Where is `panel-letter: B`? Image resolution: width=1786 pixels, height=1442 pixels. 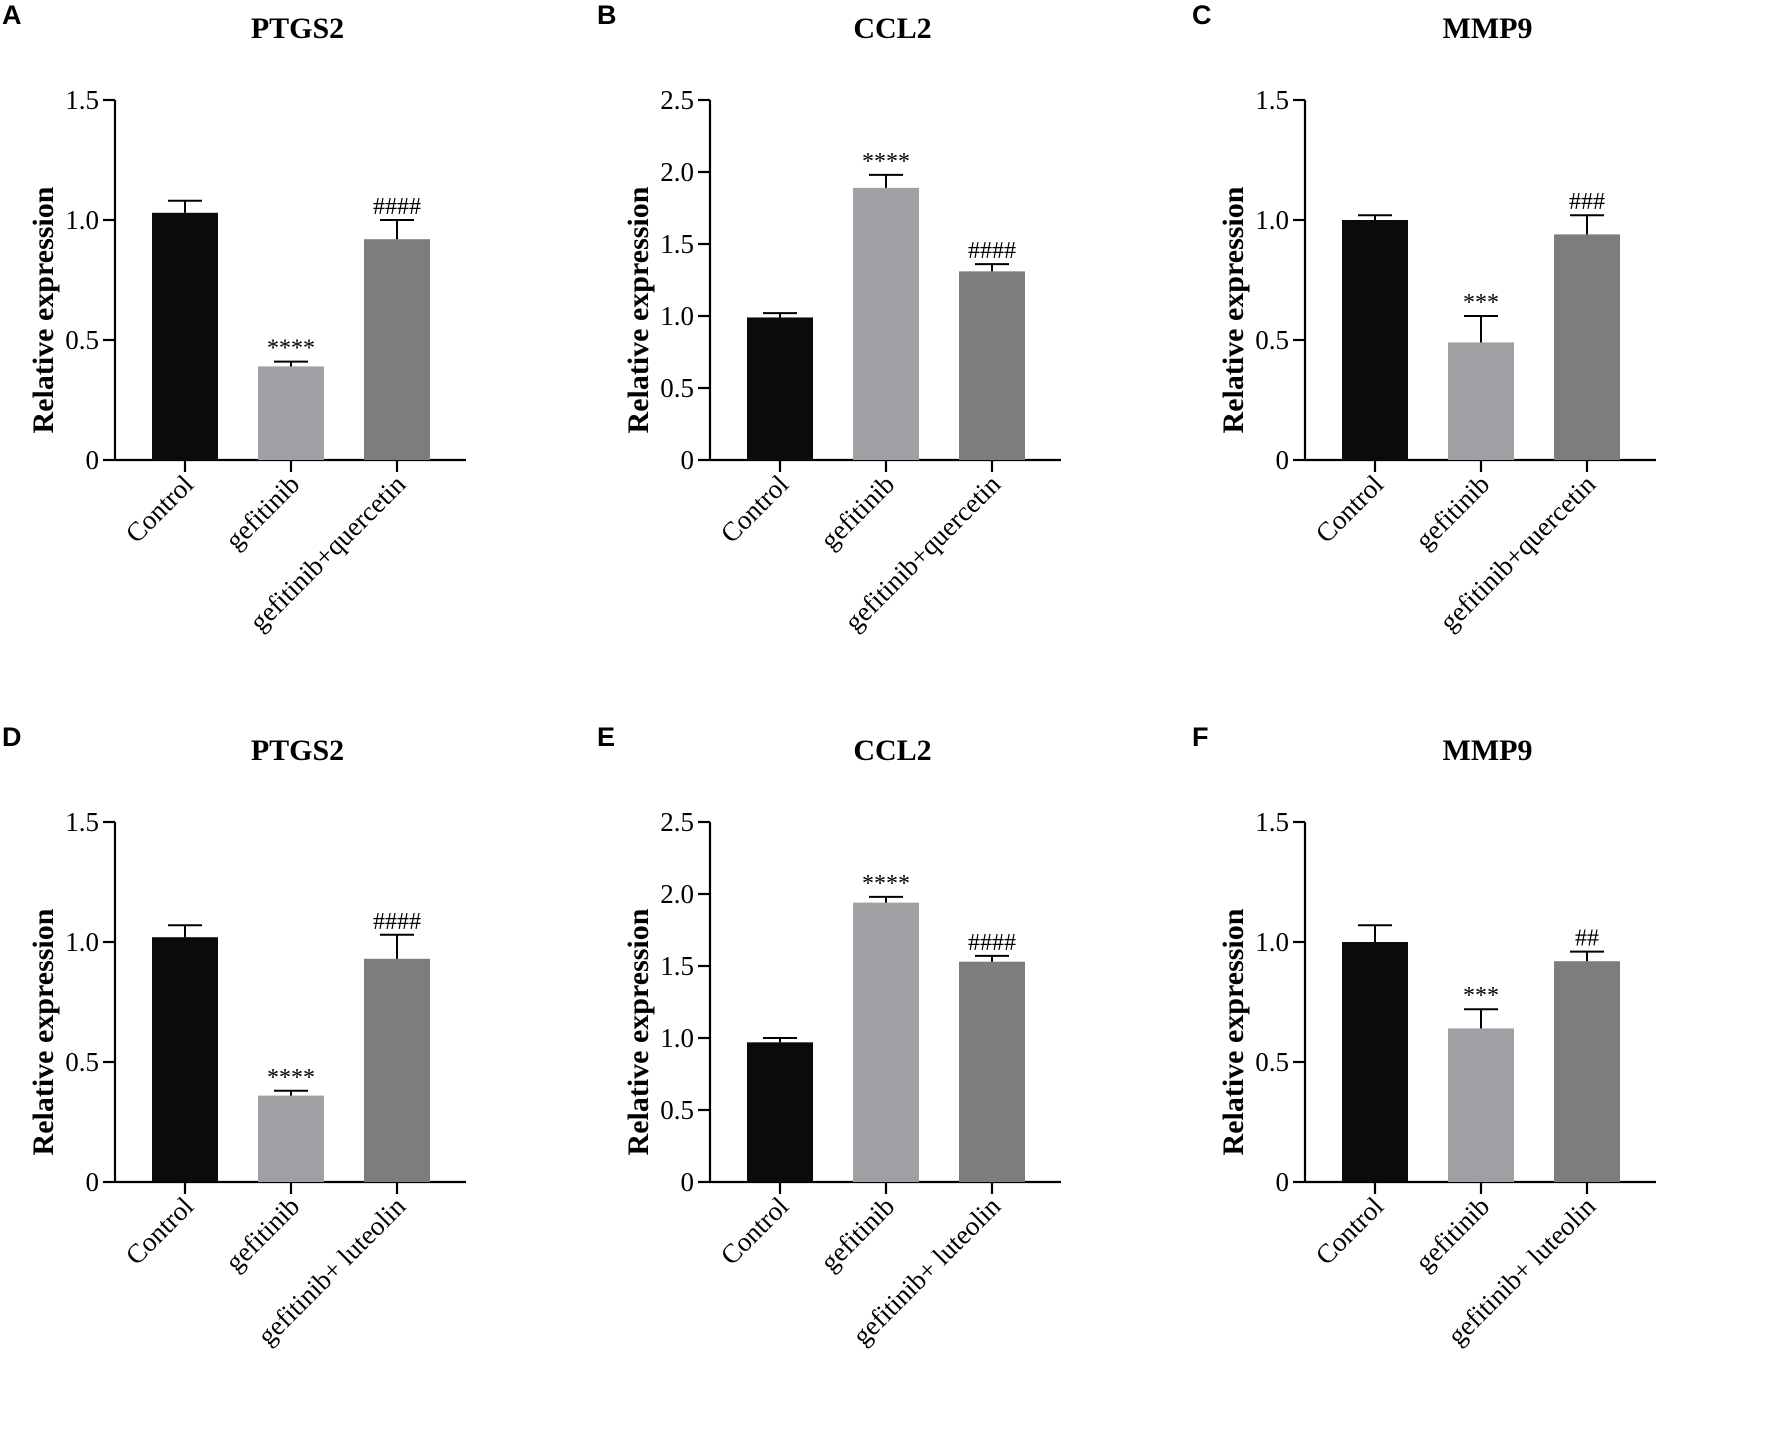
panel-letter: B is located at coordinates (607, 15).